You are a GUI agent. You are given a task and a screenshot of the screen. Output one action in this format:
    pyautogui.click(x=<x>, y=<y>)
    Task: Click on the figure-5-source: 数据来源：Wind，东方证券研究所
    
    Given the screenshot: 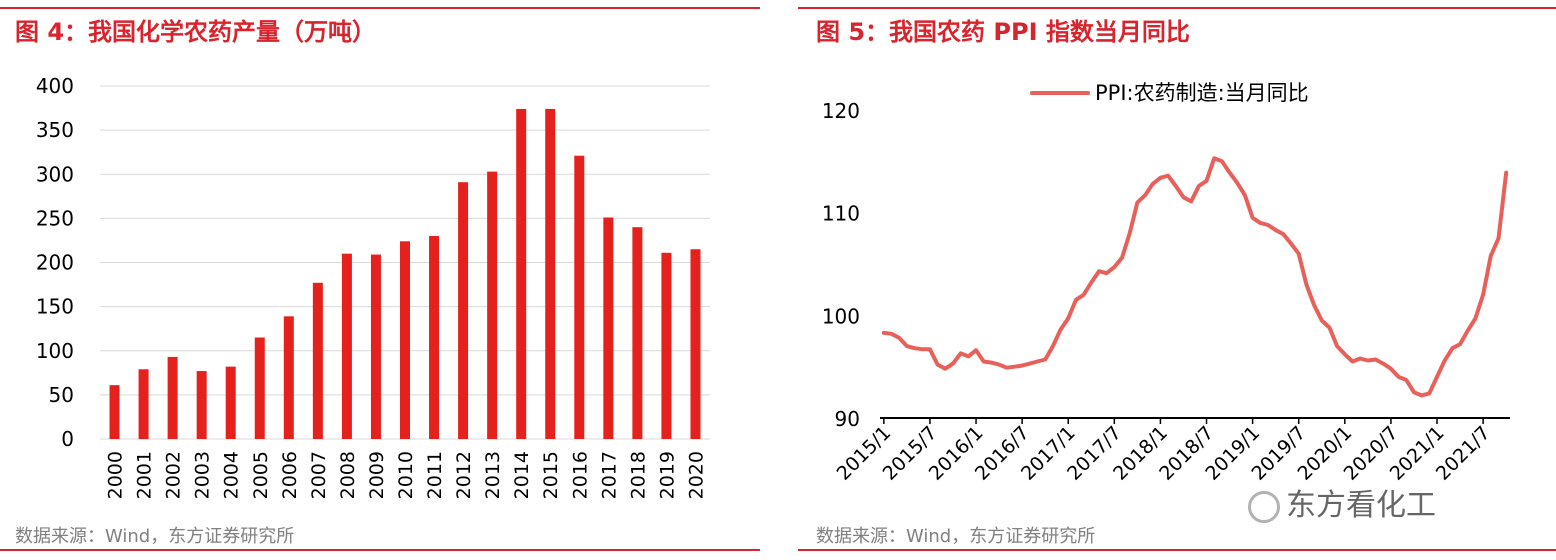 What is the action you would take?
    pyautogui.click(x=956, y=536)
    